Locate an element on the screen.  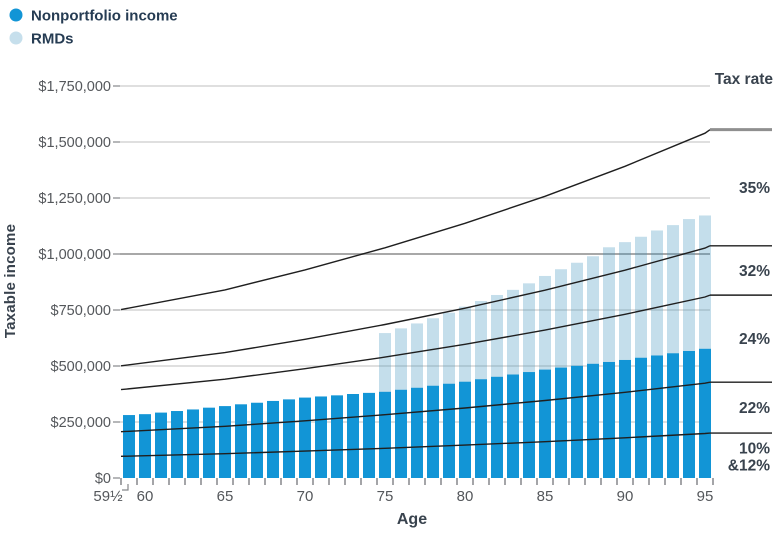
x-axis-title: Age is located at coordinates (412, 519).